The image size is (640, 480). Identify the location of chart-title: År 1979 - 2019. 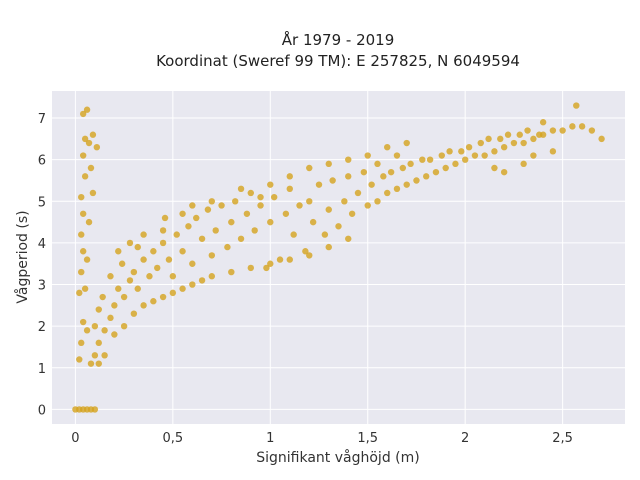
(338, 39).